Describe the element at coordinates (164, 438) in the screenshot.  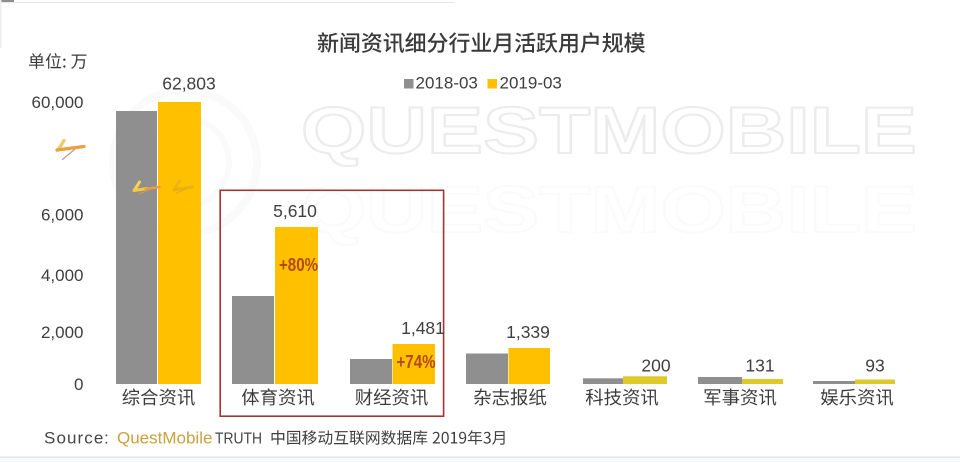
I see `svg-text: QuestMobile` at that location.